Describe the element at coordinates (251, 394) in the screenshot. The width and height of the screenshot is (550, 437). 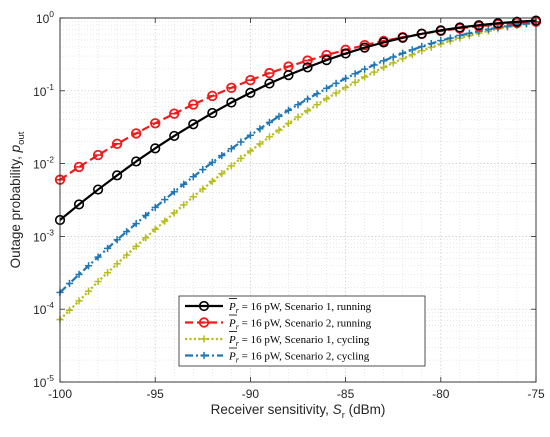
I see `x-tick-label: -90` at that location.